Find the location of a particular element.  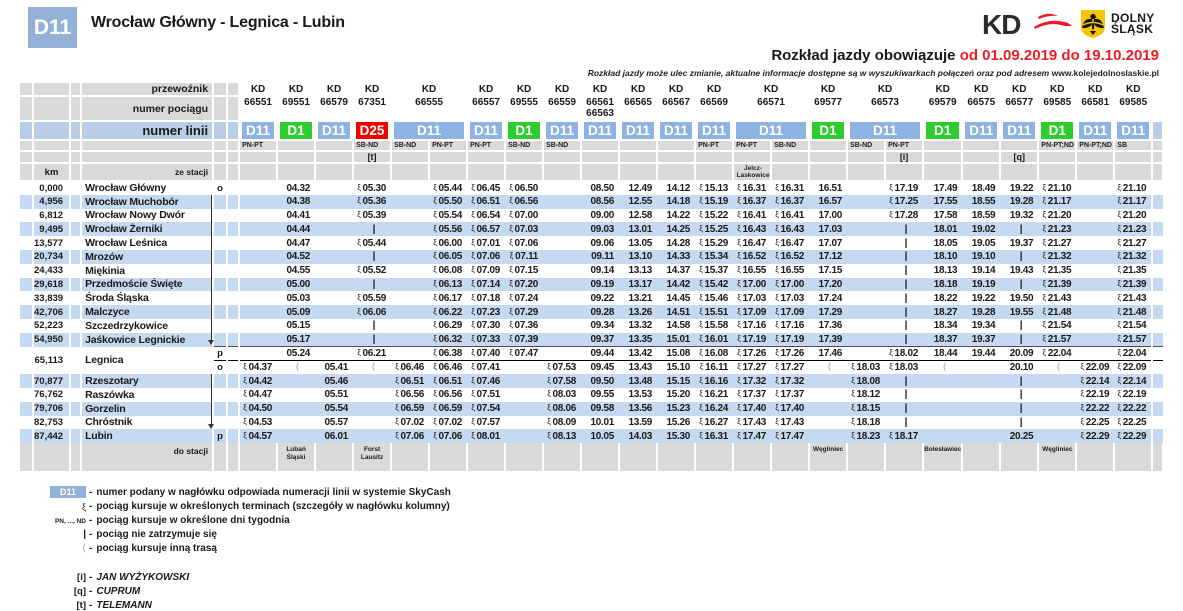

time-cell: ξ 21.39 is located at coordinates (1057, 284).